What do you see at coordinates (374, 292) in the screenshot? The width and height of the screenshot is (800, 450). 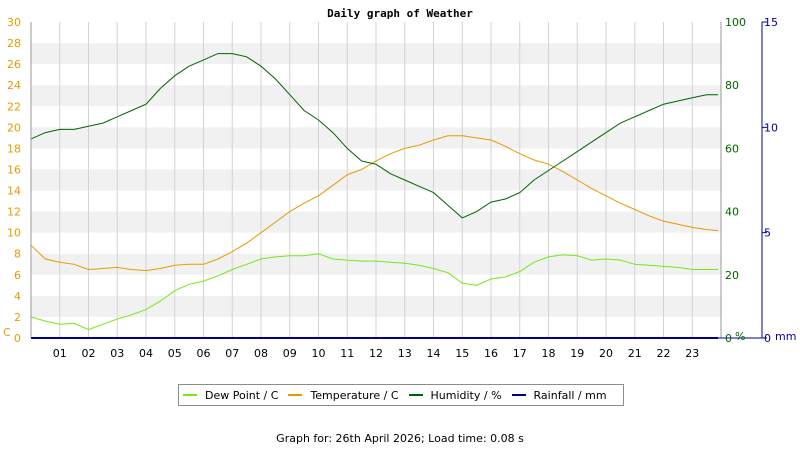 I see `series-line-dew-point` at bounding box center [374, 292].